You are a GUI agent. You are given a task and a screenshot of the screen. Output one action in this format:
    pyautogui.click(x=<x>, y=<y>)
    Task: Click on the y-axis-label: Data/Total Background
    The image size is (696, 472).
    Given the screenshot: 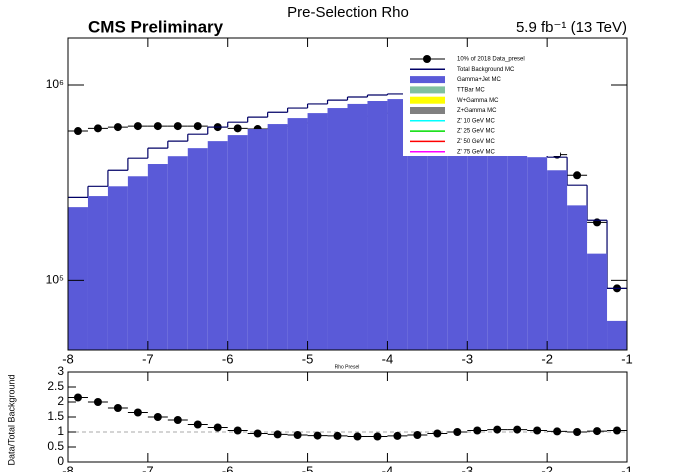 What is the action you would take?
    pyautogui.click(x=11, y=419)
    